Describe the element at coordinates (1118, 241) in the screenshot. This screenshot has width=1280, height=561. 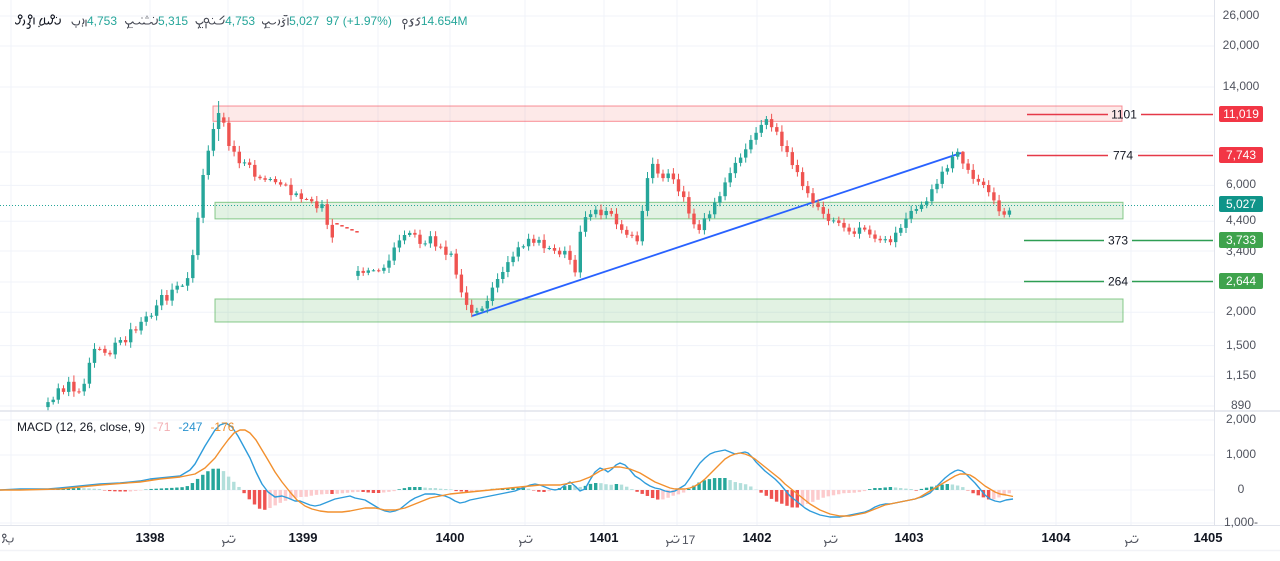
I see `svg-text: 373` at that location.